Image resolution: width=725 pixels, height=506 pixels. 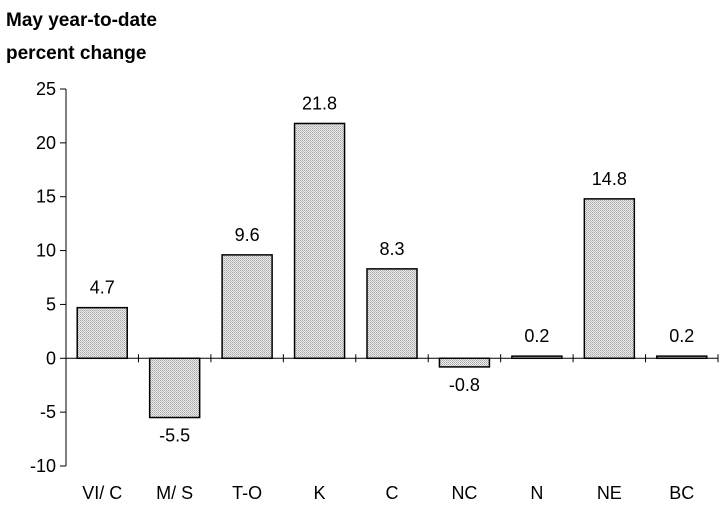 I want to click on x-tick-label: C, so click(x=392, y=493).